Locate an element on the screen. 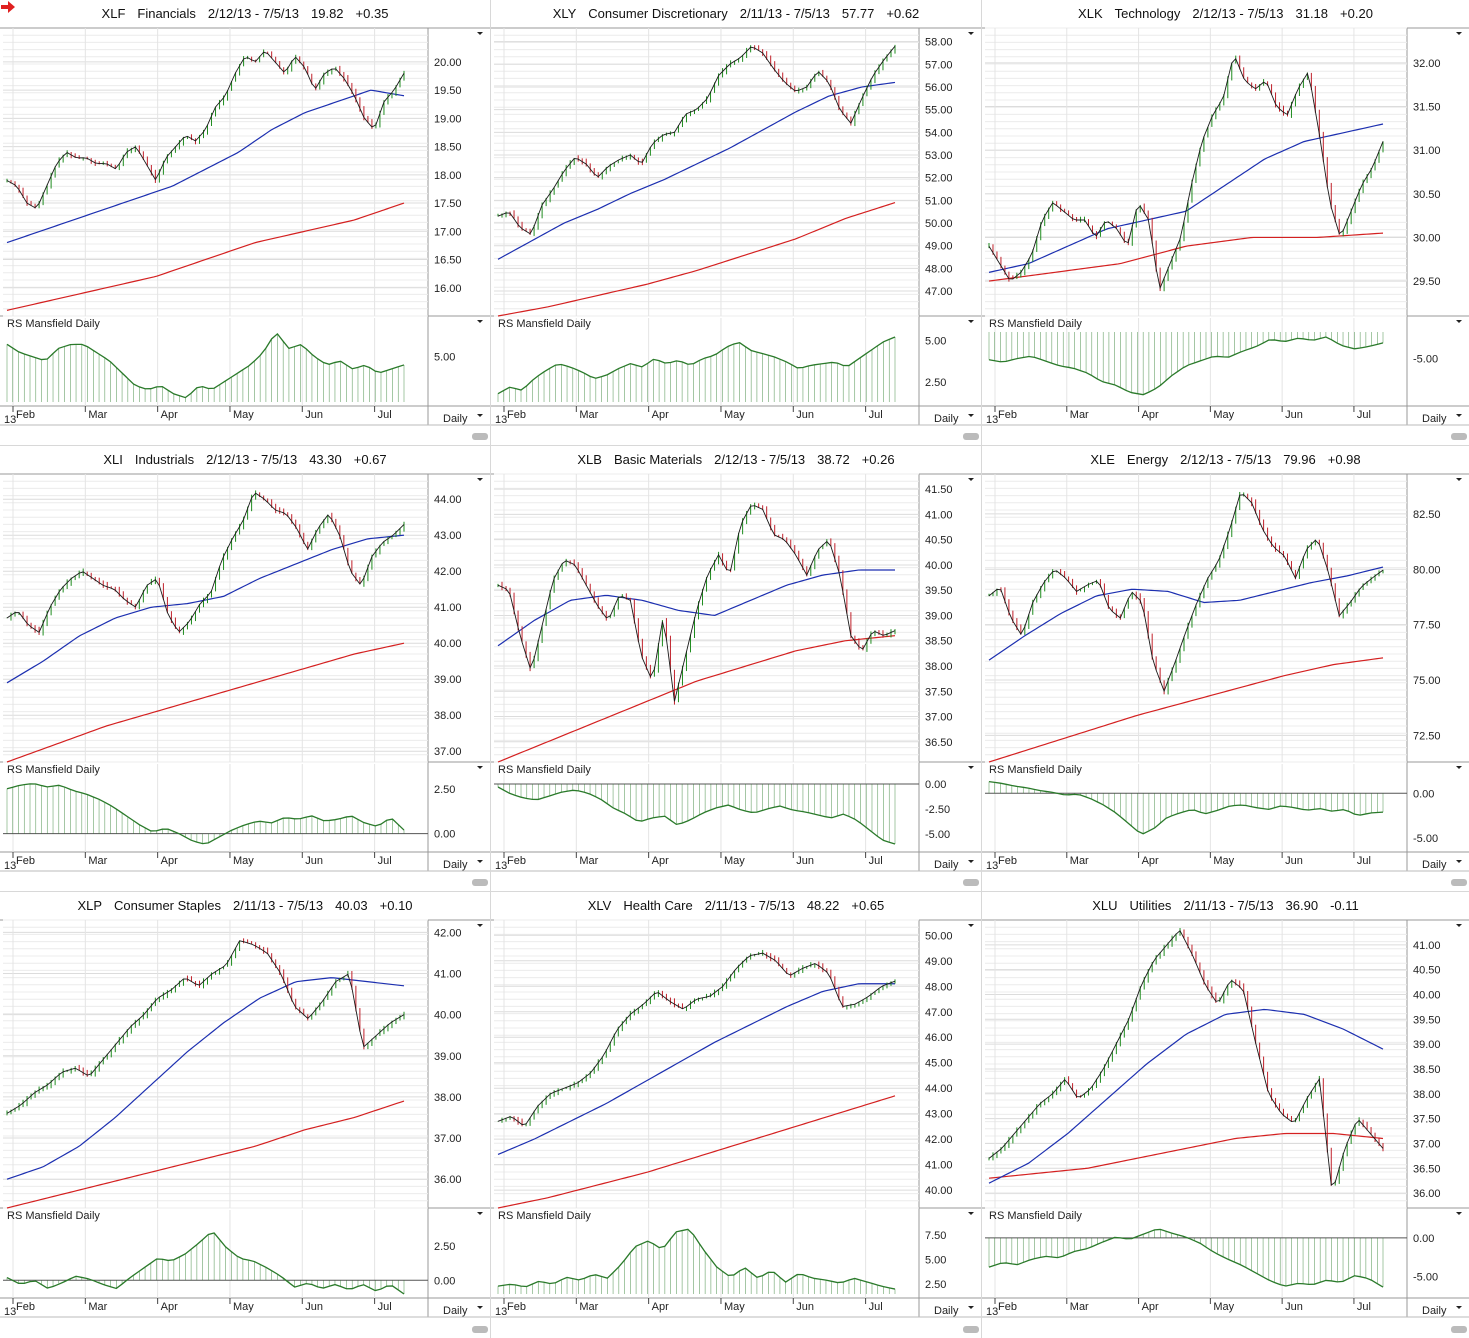  price-tick-label: 31.50 is located at coordinates (1427, 108).